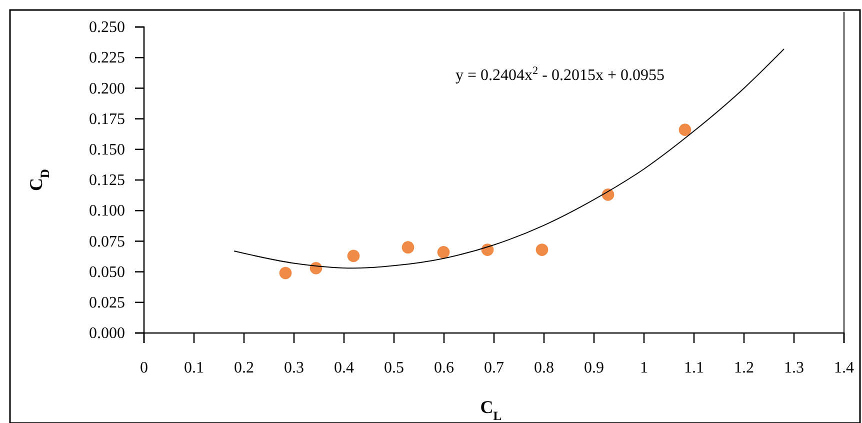 Image resolution: width=862 pixels, height=423 pixels. What do you see at coordinates (244, 367) in the screenshot?
I see `x-tick-label: 0.2` at bounding box center [244, 367].